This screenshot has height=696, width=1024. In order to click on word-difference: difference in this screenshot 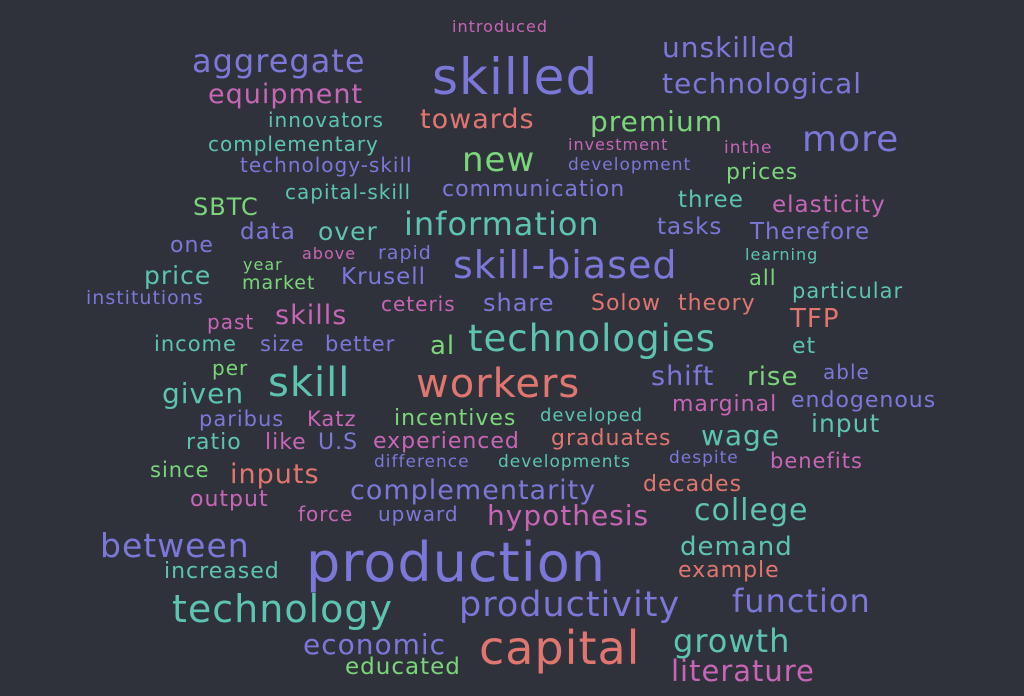, I will do `click(422, 462)`.